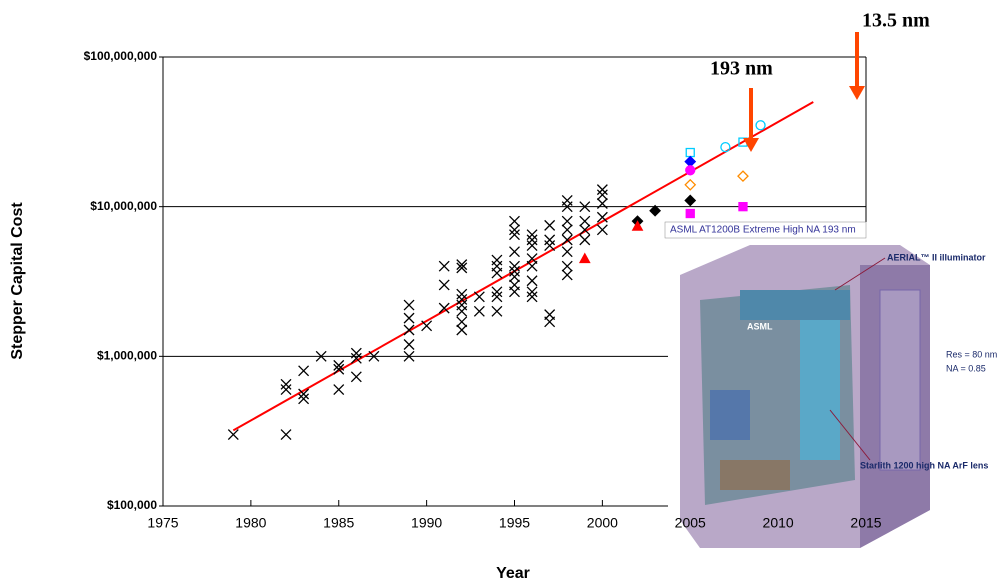 The height and width of the screenshot is (585, 1001). What do you see at coordinates (690, 523) in the screenshot?
I see `x-tick-label: 2005` at bounding box center [690, 523].